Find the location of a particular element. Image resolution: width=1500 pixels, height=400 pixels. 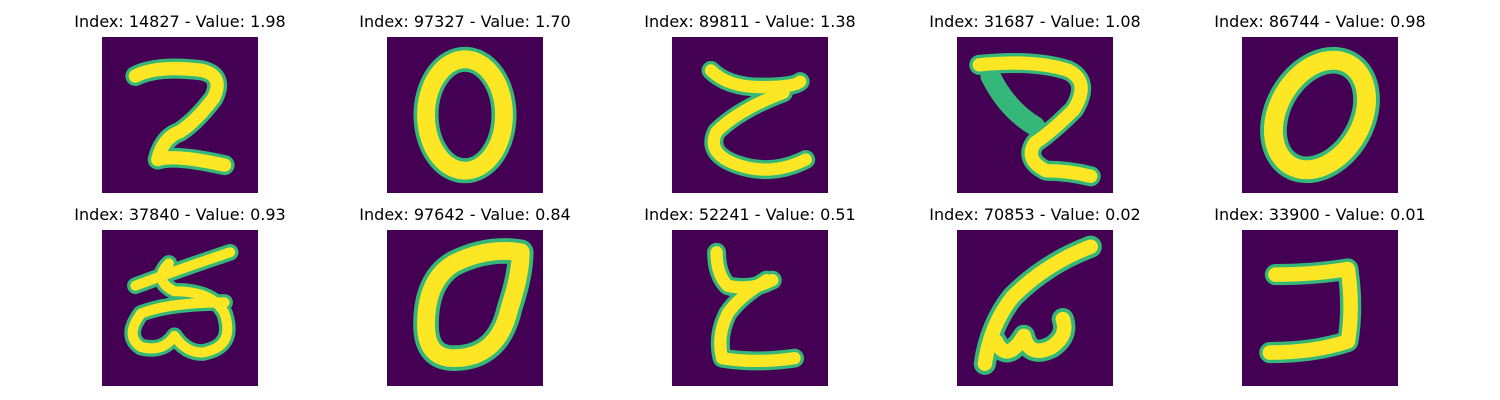

panel-5: Index: 86744 - Value: 0.98 is located at coordinates (1320, 107).